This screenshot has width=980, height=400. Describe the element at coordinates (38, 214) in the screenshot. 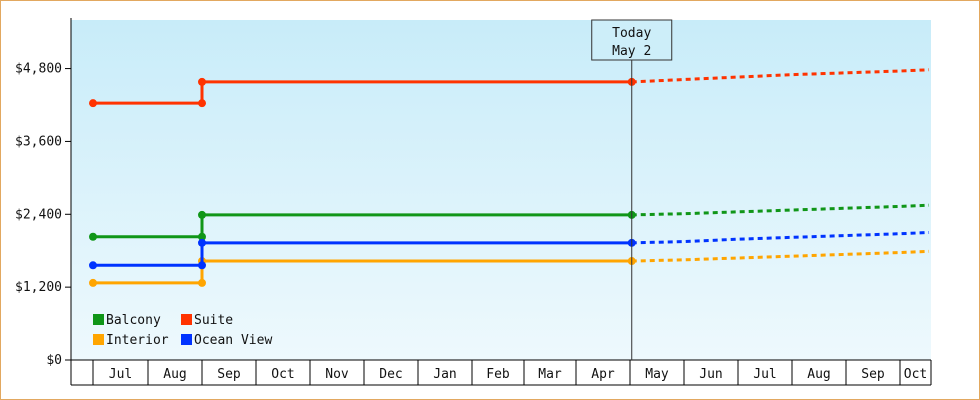

I see `y-tick-label: $2,400` at that location.